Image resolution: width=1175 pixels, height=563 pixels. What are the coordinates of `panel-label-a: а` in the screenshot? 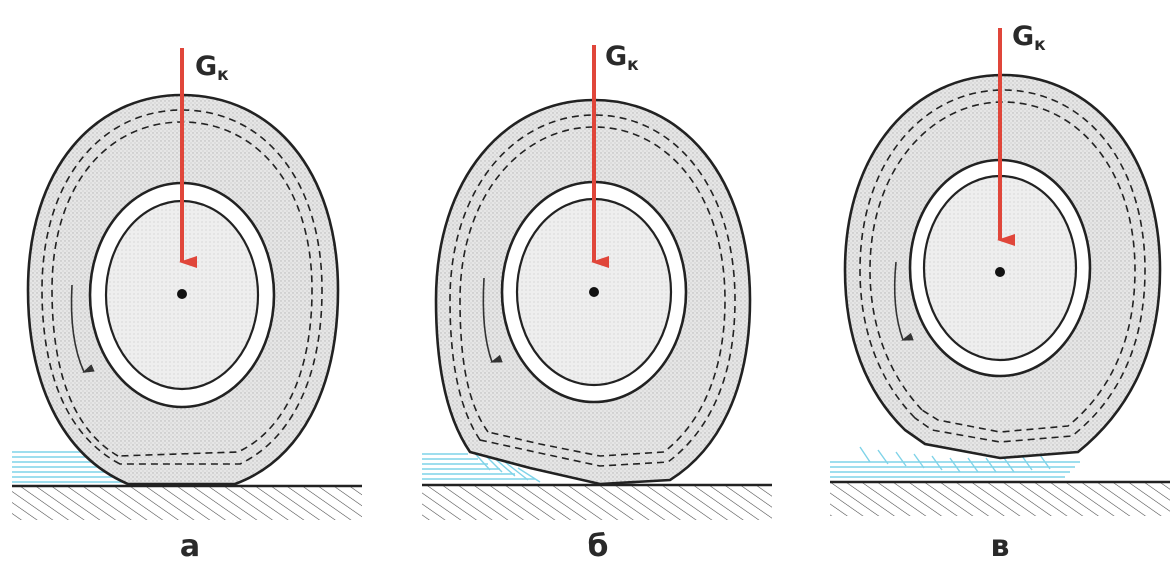 It's located at (190, 546).